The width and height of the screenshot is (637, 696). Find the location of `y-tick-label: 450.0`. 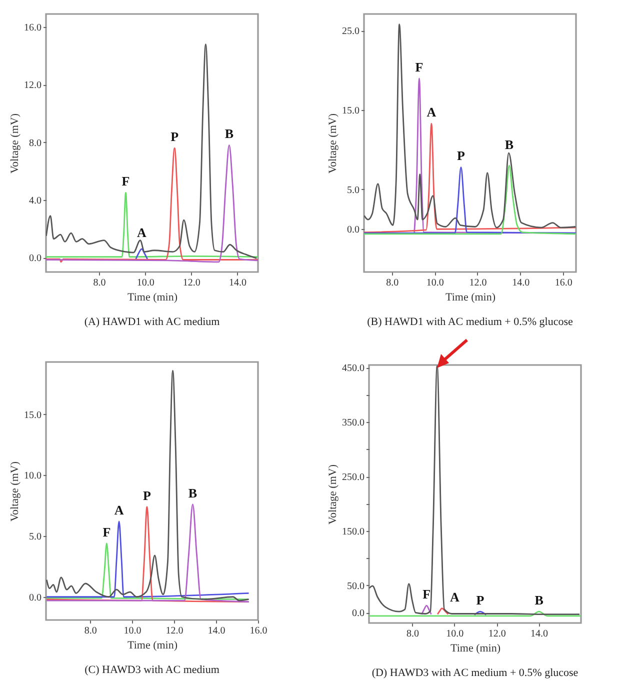

y-tick-label: 450.0 is located at coordinates (353, 368).